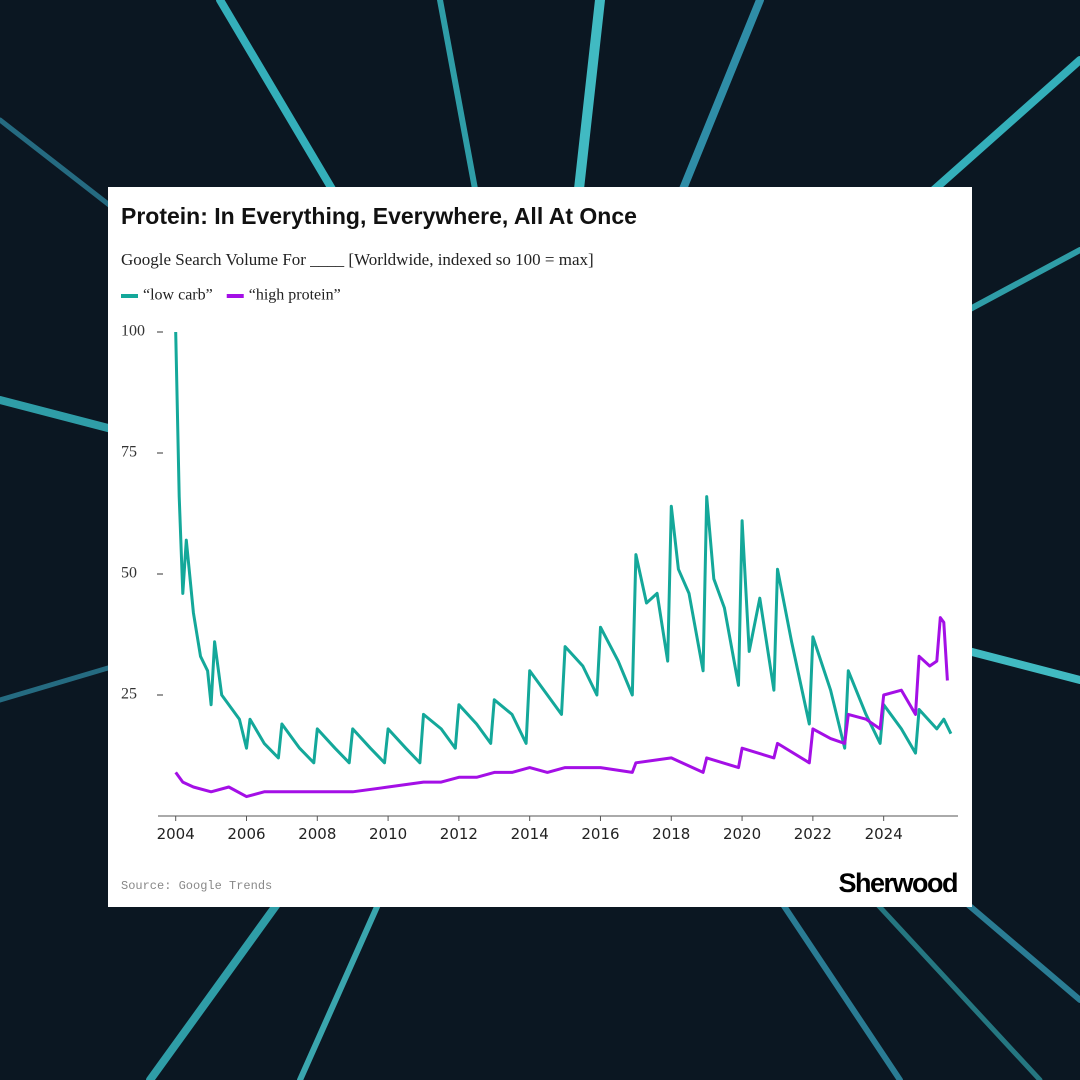 This screenshot has height=1080, width=1080. Describe the element at coordinates (742, 834) in the screenshot. I see `x-tick-label: 2020` at that location.